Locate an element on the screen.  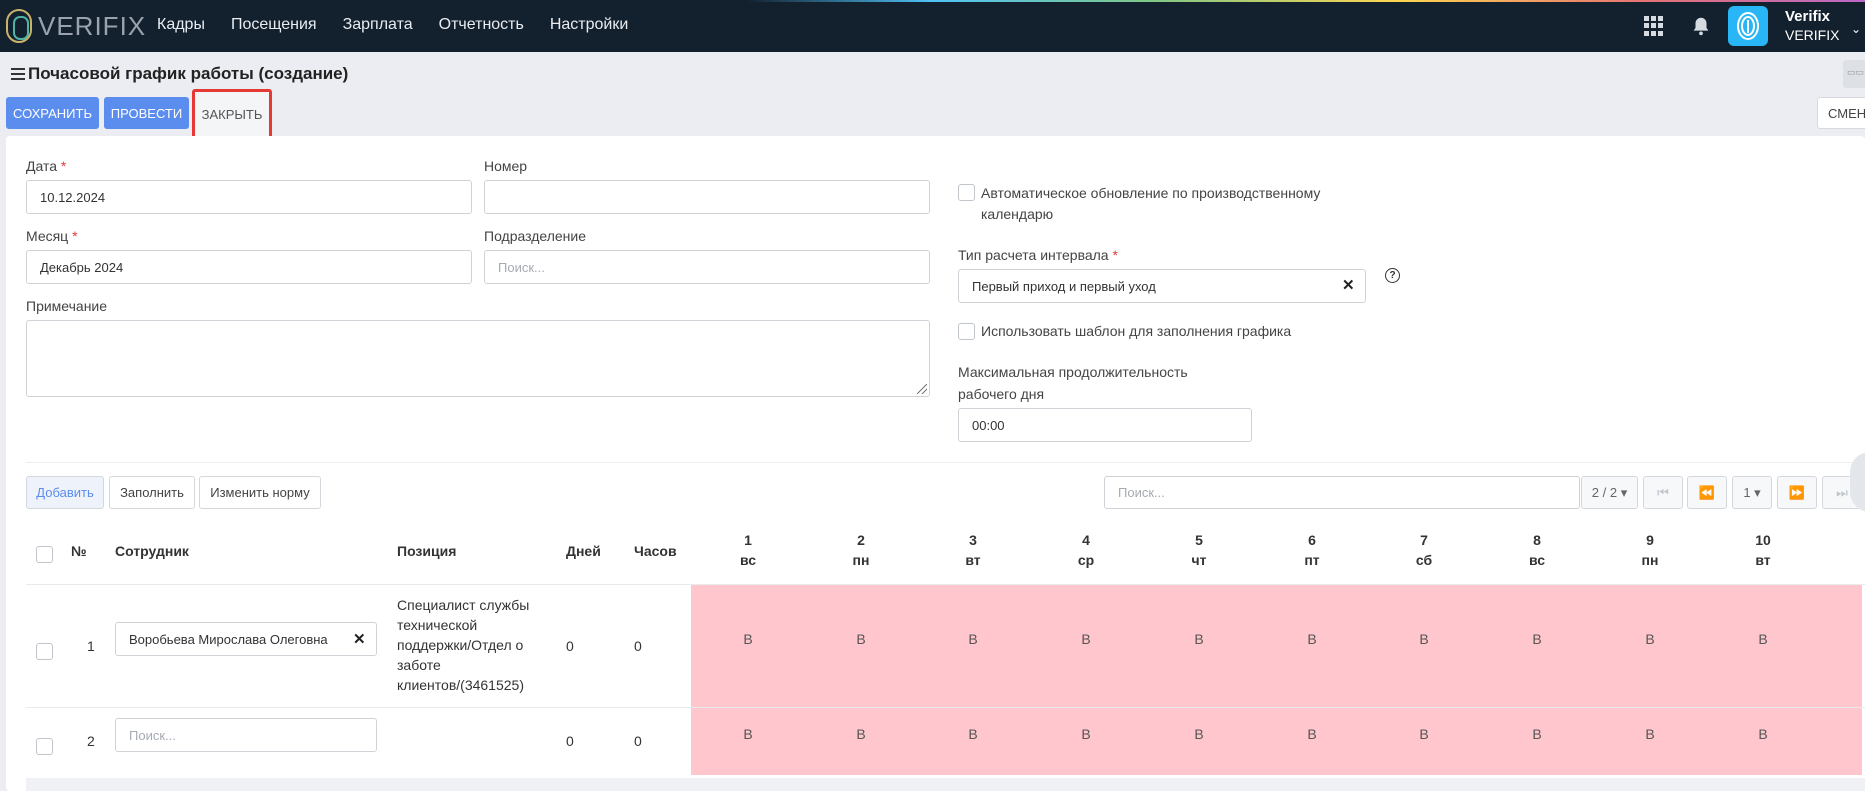
number-label: Номер is located at coordinates (506, 166).